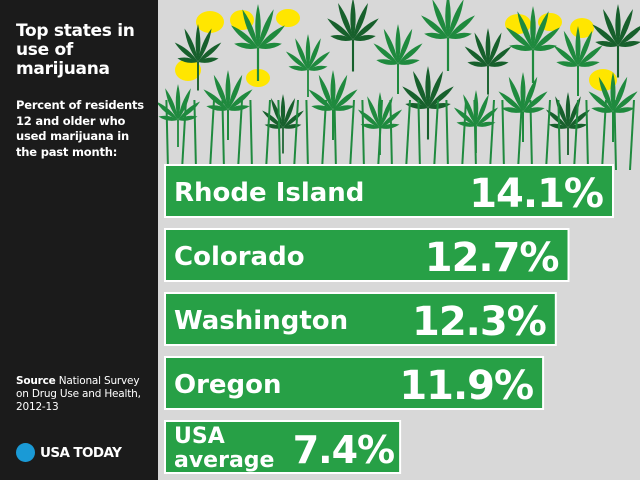 The height and width of the screenshot is (480, 640). What do you see at coordinates (81, 452) in the screenshot?
I see `brand-name: USA TODAY` at bounding box center [81, 452].